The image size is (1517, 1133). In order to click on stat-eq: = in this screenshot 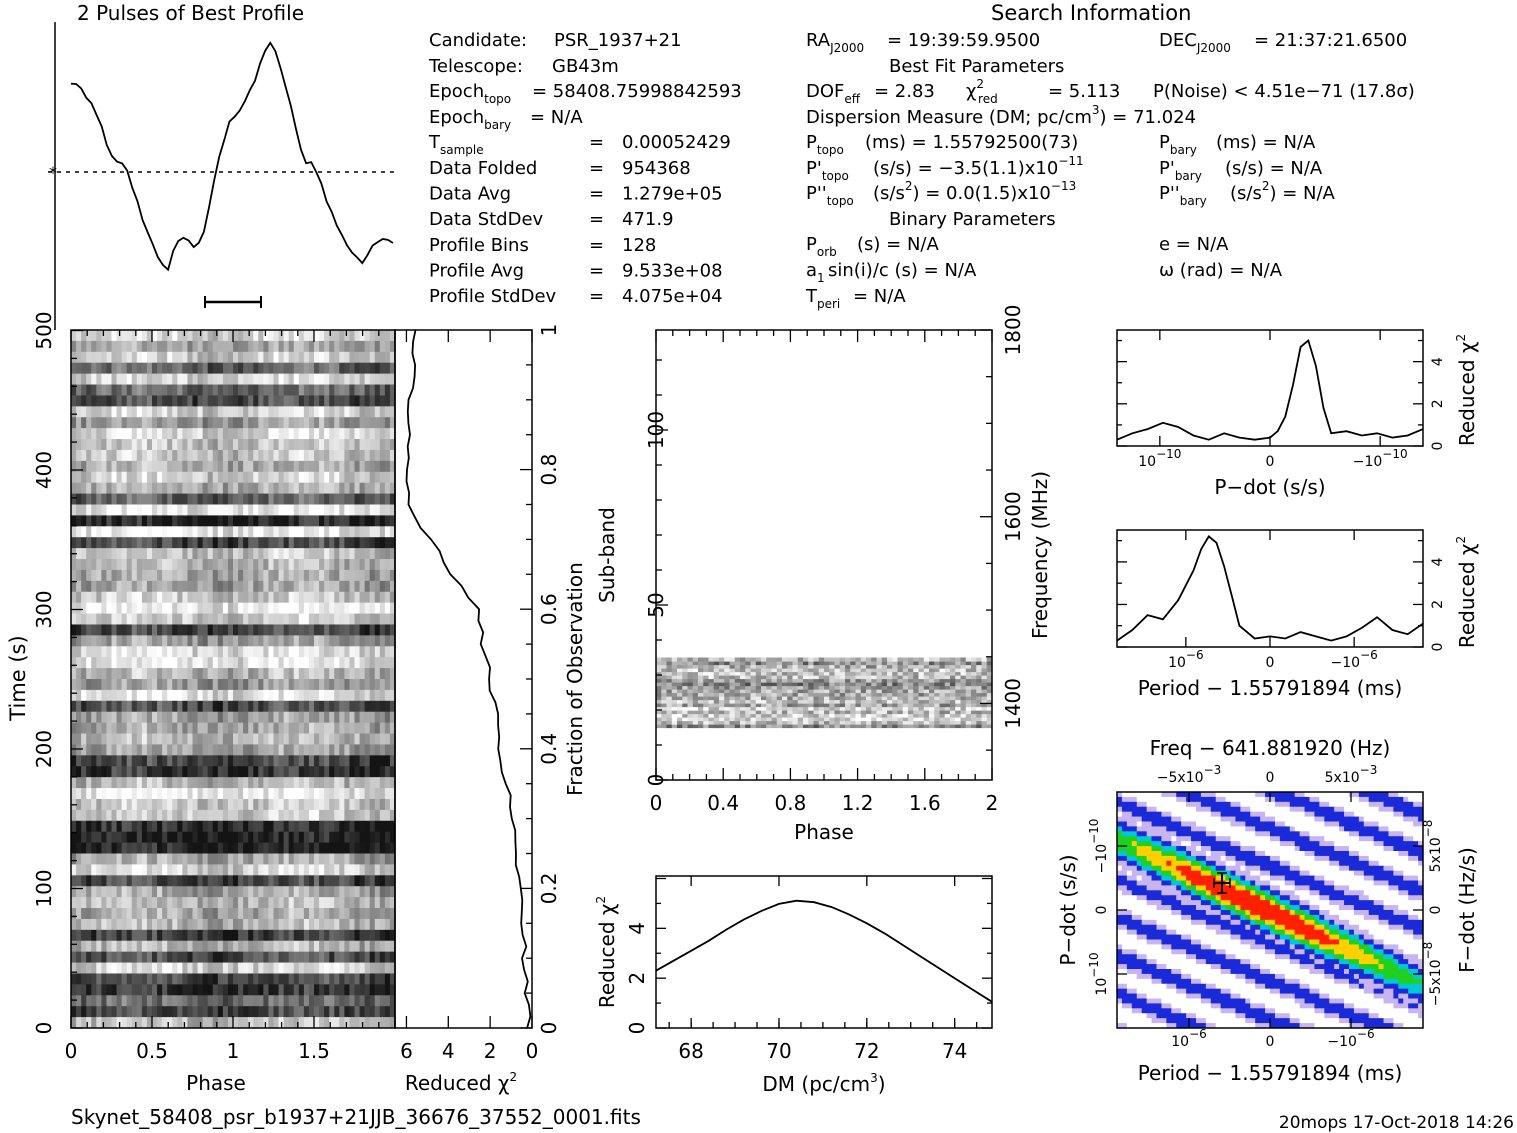, I will do `click(596, 219)`.